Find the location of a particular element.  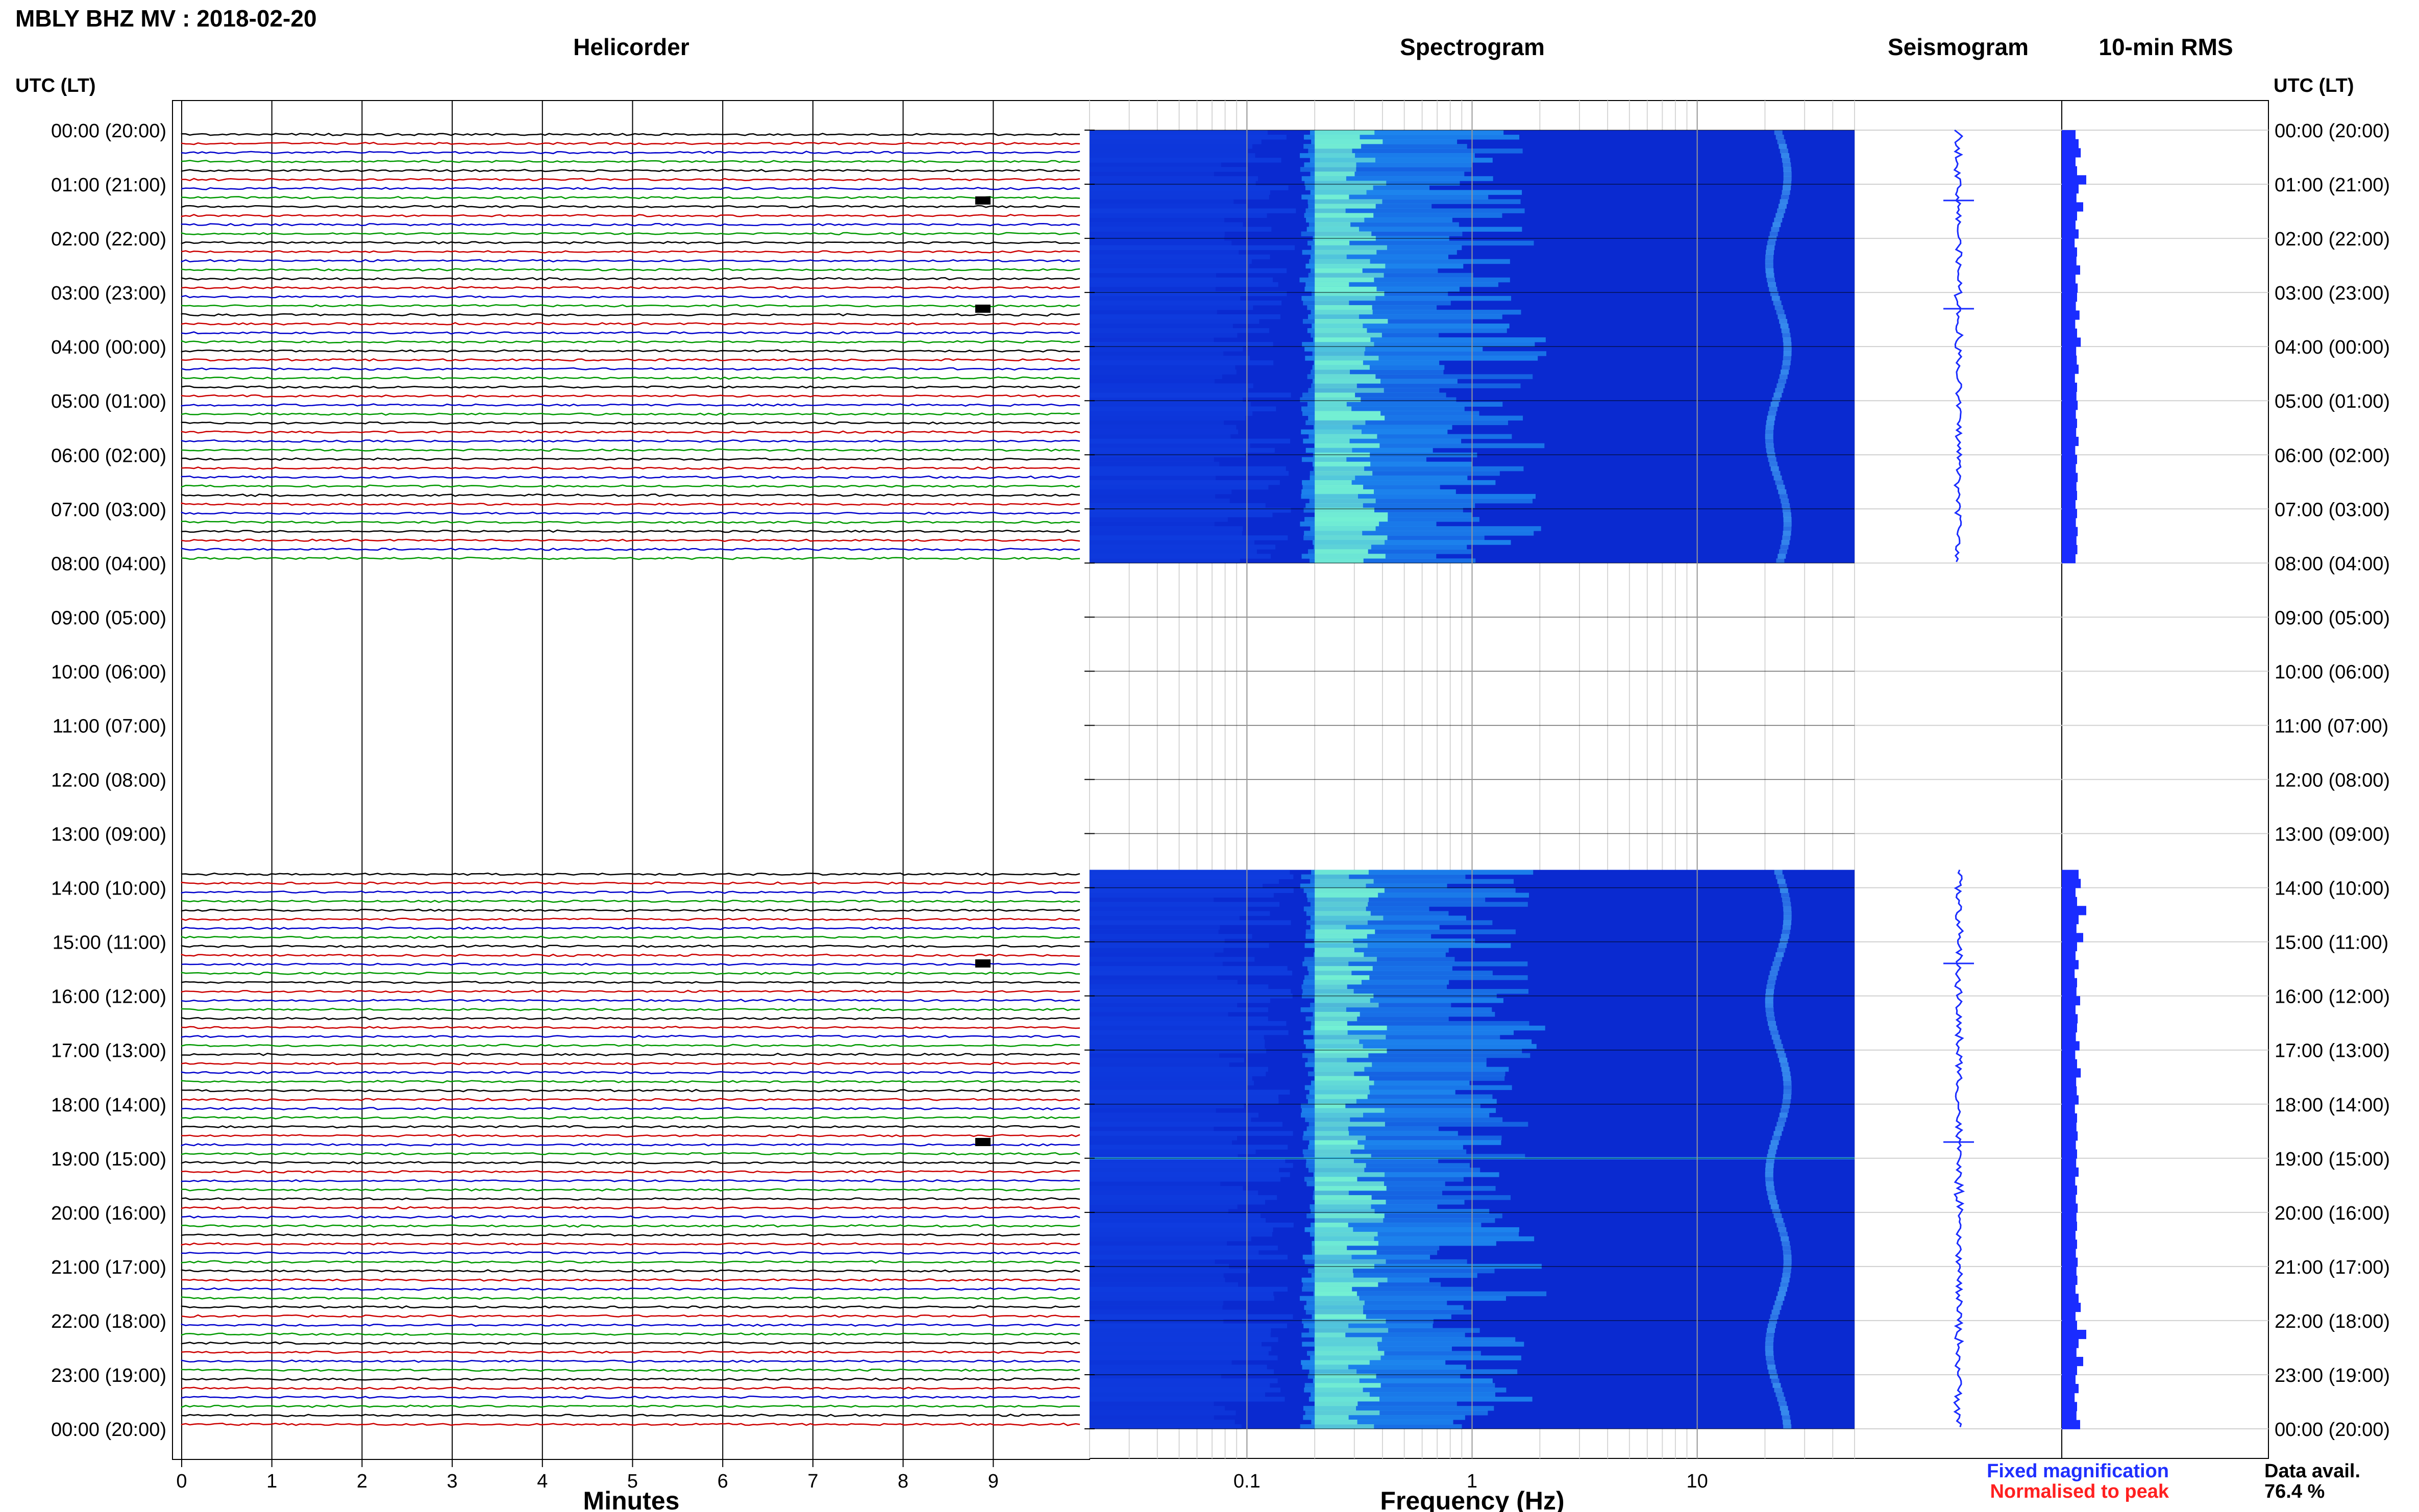

time-tick-label-left: 00:00 (20:00) is located at coordinates (108, 131).